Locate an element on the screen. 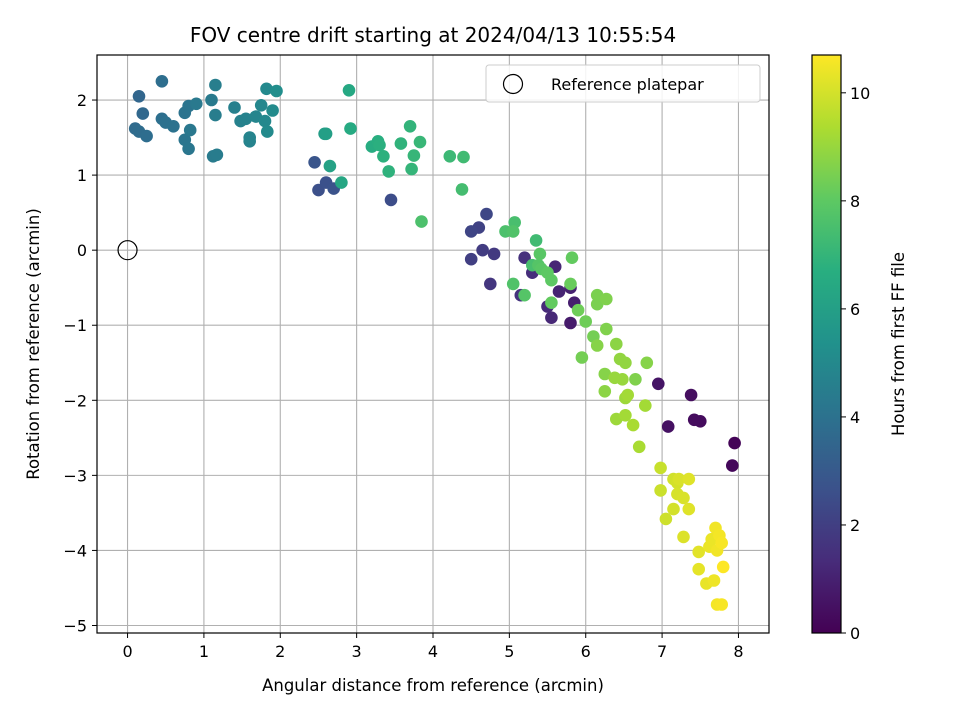 The height and width of the screenshot is (720, 960). x-tick-label: 8 is located at coordinates (738, 651).